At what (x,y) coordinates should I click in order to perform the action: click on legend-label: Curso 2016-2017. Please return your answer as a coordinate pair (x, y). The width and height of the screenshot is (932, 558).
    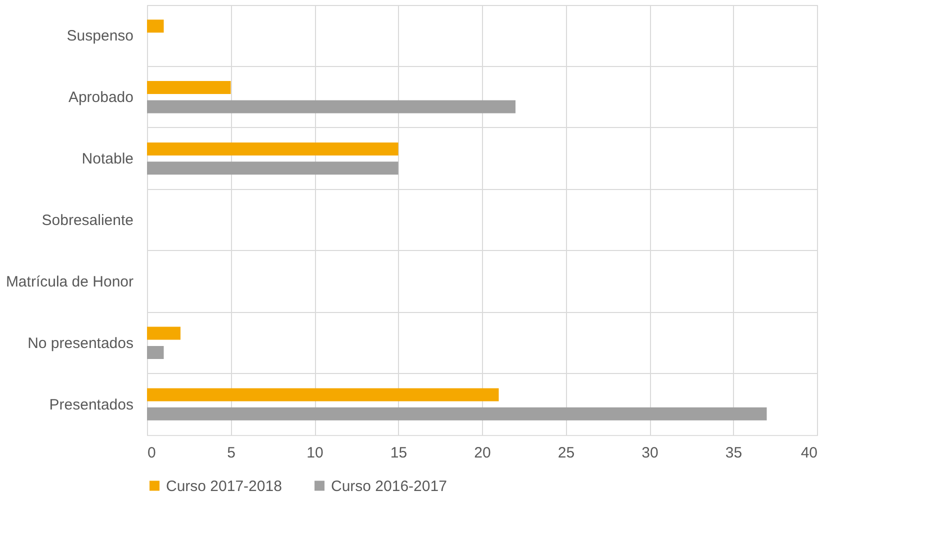
    Looking at the image, I should click on (389, 486).